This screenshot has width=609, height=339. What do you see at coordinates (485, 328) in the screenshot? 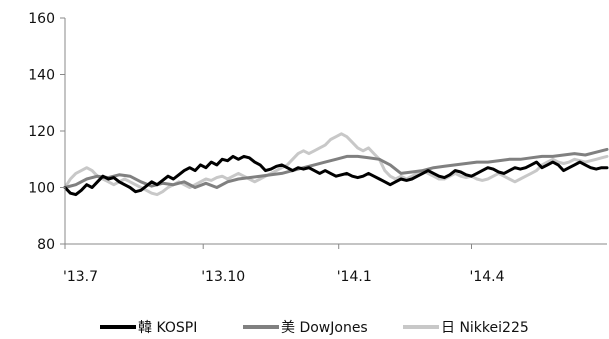
I see `legend-label-2: 日 Nikkei225` at bounding box center [485, 328].